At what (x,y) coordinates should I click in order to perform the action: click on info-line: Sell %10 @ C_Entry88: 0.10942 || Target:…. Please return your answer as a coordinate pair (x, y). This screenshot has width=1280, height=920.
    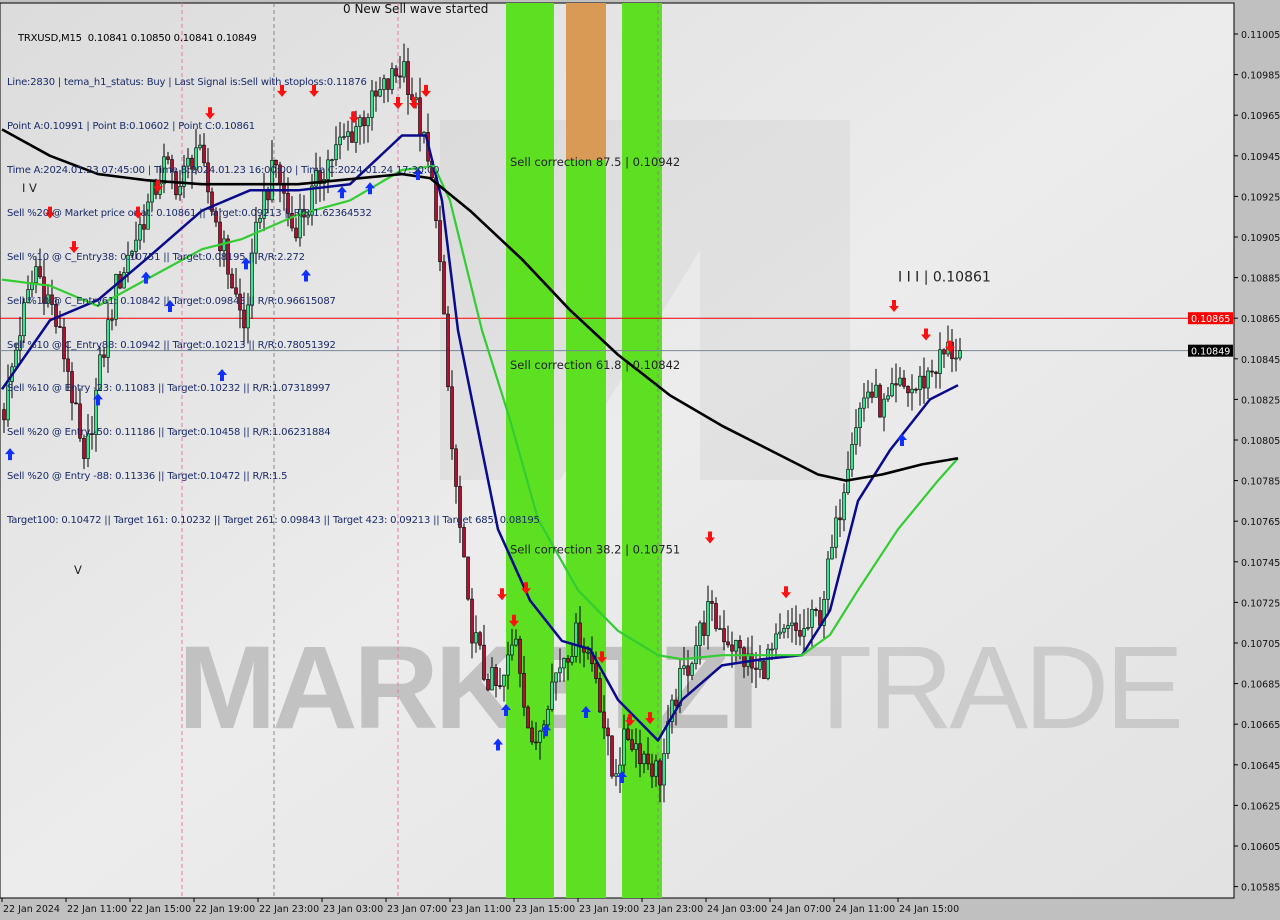
    Looking at the image, I should click on (171, 345).